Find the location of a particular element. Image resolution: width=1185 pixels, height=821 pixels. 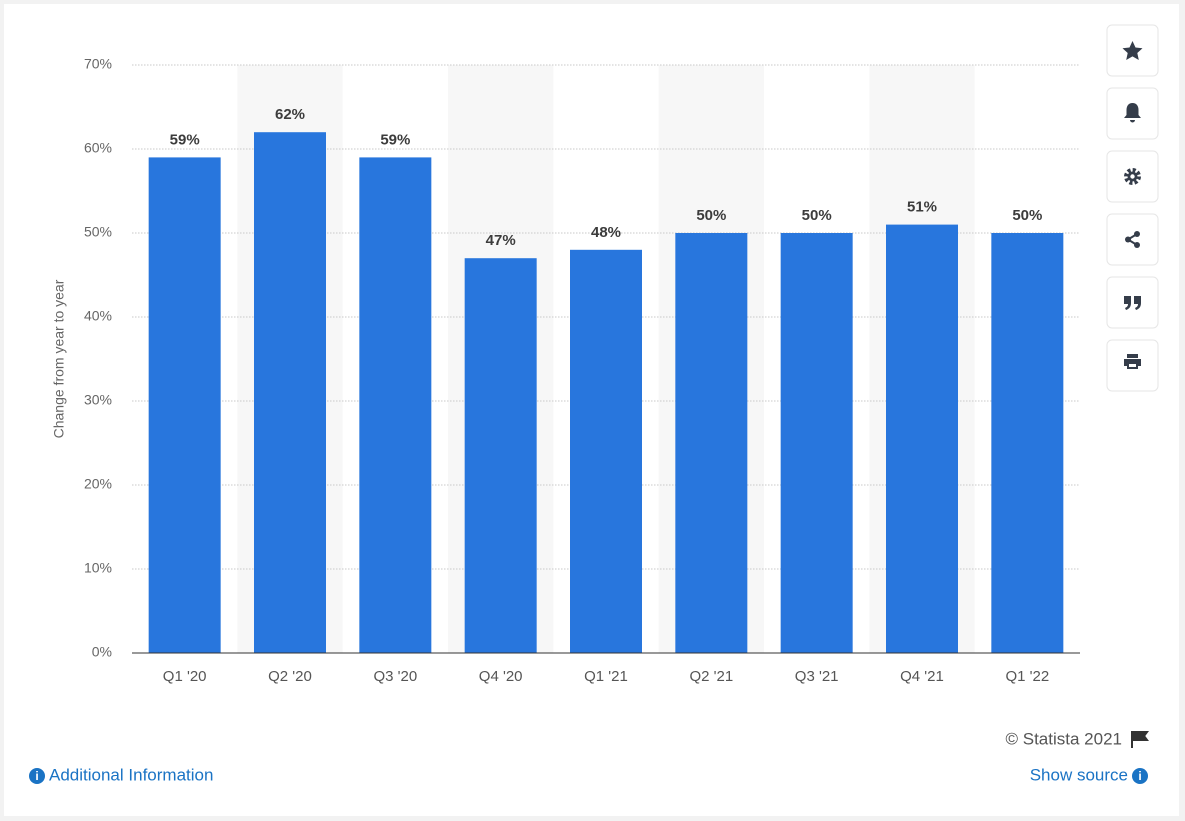

cite-button is located at coordinates (1132, 302).